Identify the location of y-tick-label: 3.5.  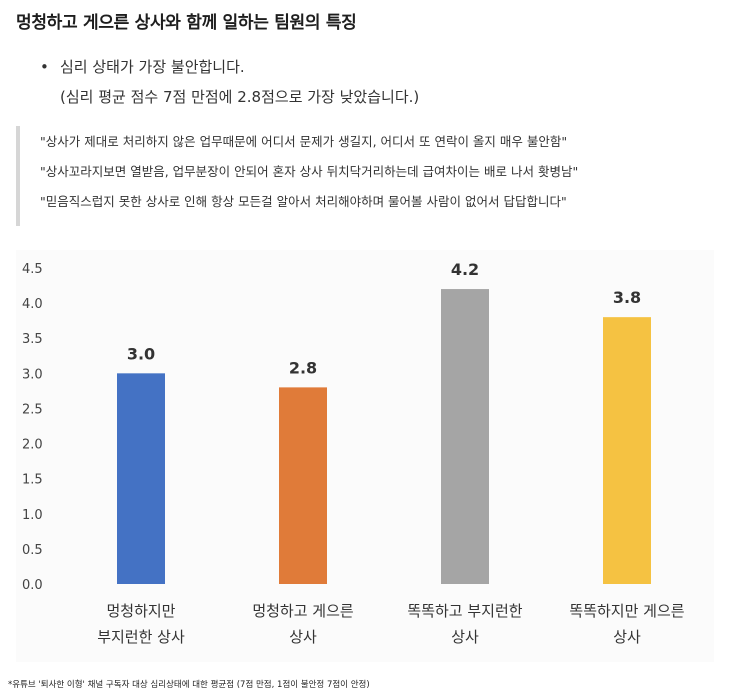
(32, 339).